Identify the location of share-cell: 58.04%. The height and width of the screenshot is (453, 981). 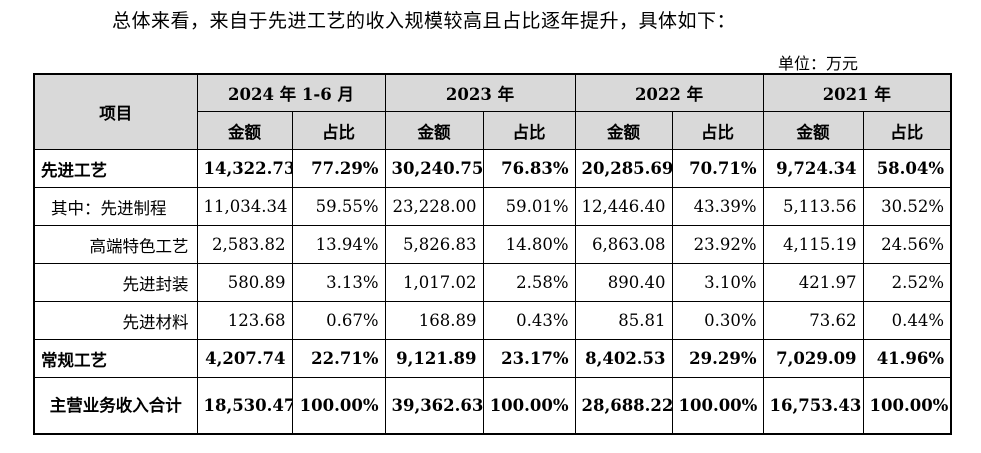
(907, 168).